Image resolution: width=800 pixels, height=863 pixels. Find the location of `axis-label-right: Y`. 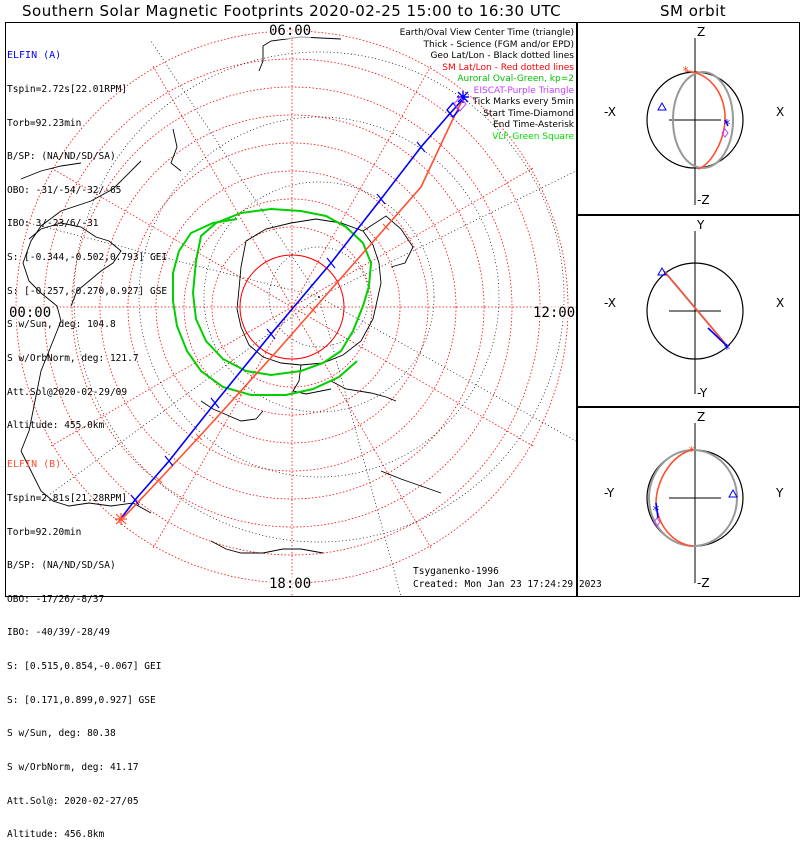

axis-label-right: Y is located at coordinates (780, 493).